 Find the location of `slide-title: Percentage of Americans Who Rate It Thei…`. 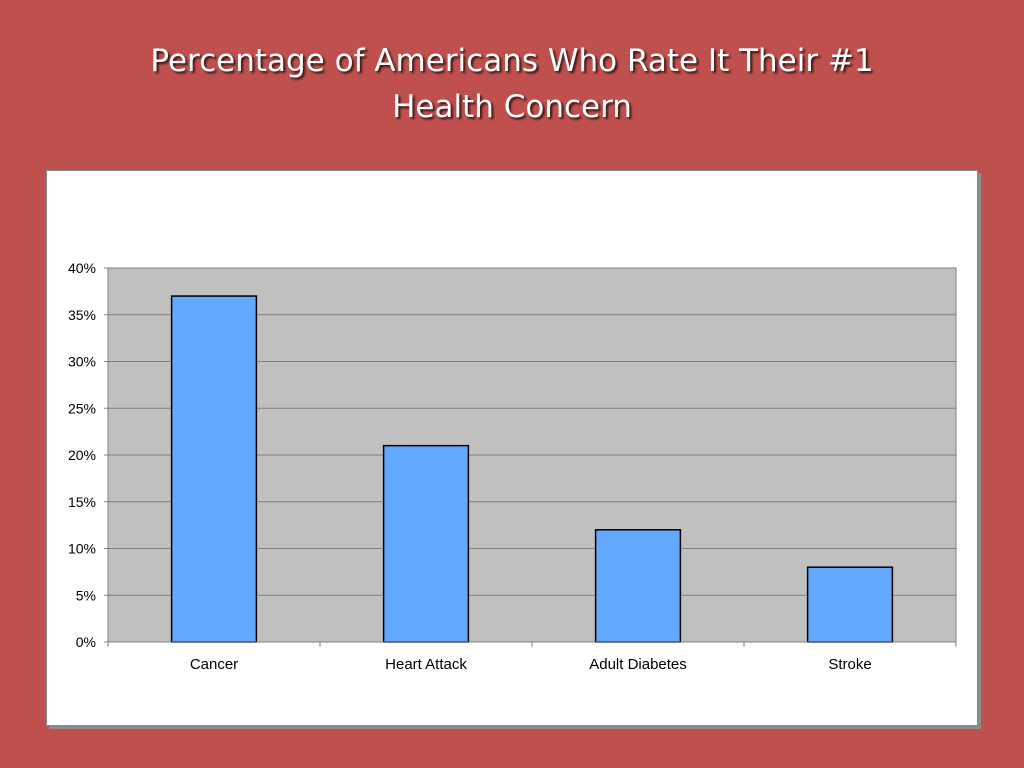

slide-title: Percentage of Americans Who Rate It Thei… is located at coordinates (512, 84).